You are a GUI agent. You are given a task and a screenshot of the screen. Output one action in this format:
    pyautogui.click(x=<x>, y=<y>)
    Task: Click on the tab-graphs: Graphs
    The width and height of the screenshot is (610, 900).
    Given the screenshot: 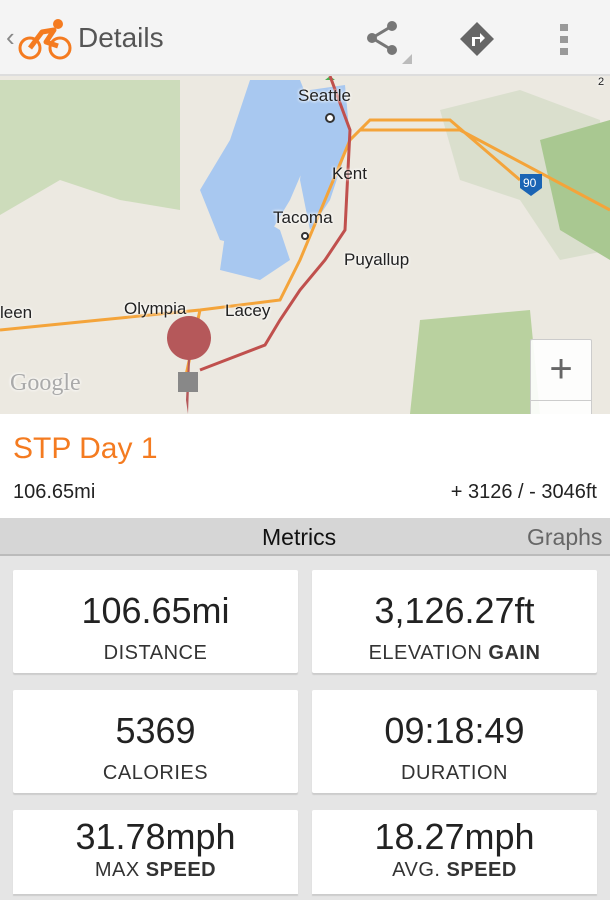 What is the action you would take?
    pyautogui.click(x=565, y=537)
    